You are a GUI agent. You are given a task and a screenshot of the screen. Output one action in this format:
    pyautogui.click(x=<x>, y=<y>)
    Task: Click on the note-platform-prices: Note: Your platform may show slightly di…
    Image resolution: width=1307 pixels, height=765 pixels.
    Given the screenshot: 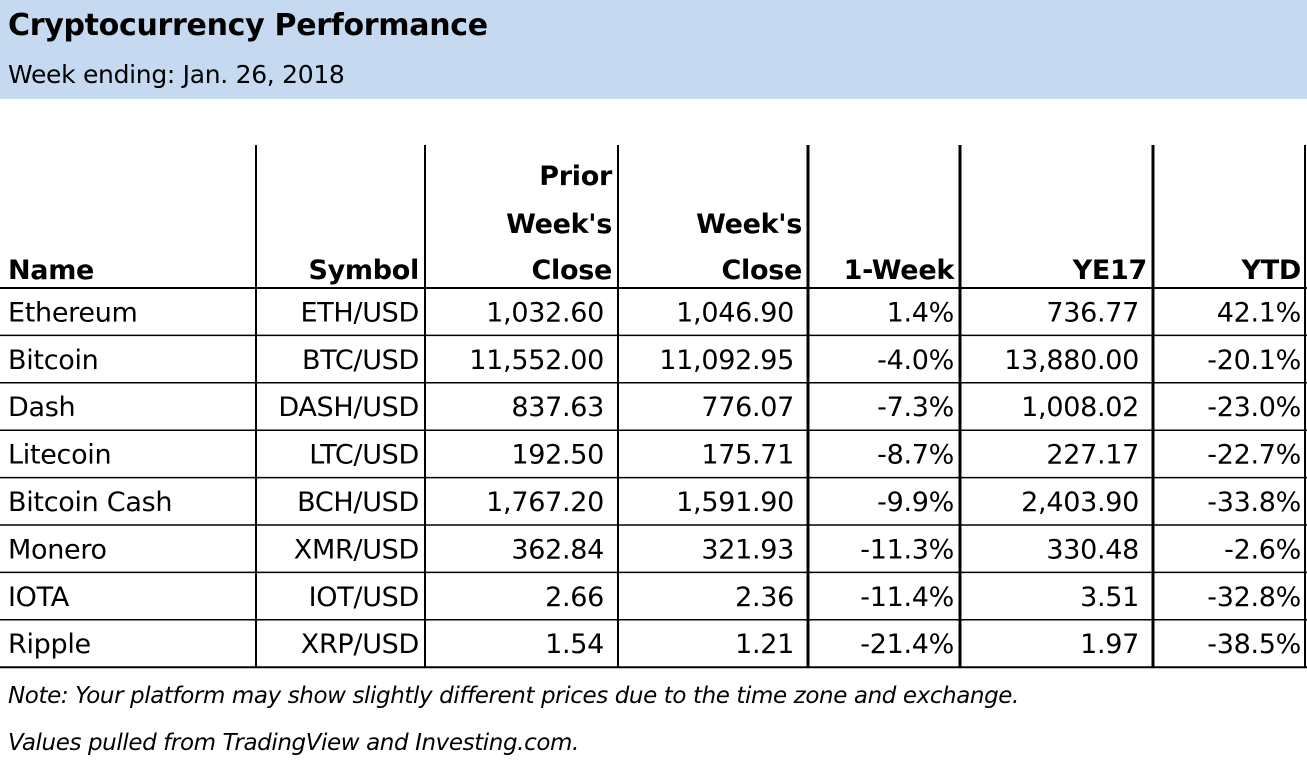 What is the action you would take?
    pyautogui.click(x=513, y=696)
    